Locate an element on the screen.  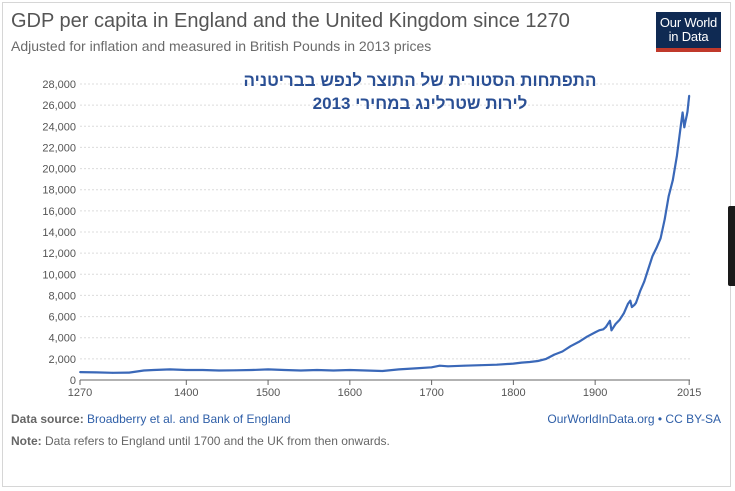
x-tick-label: 1700 is located at coordinates (431, 393).